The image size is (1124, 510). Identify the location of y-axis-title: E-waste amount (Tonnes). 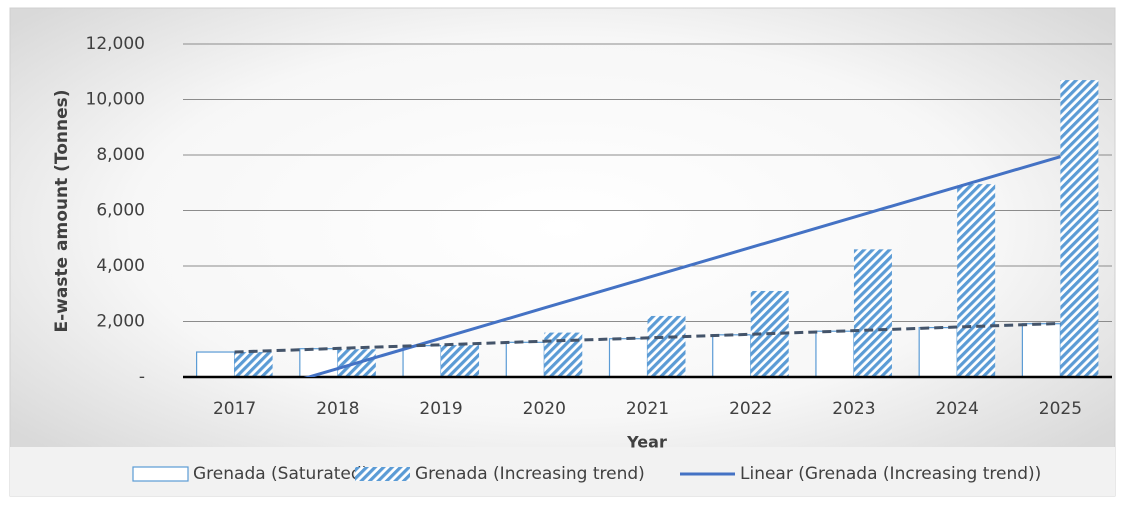
(62, 210).